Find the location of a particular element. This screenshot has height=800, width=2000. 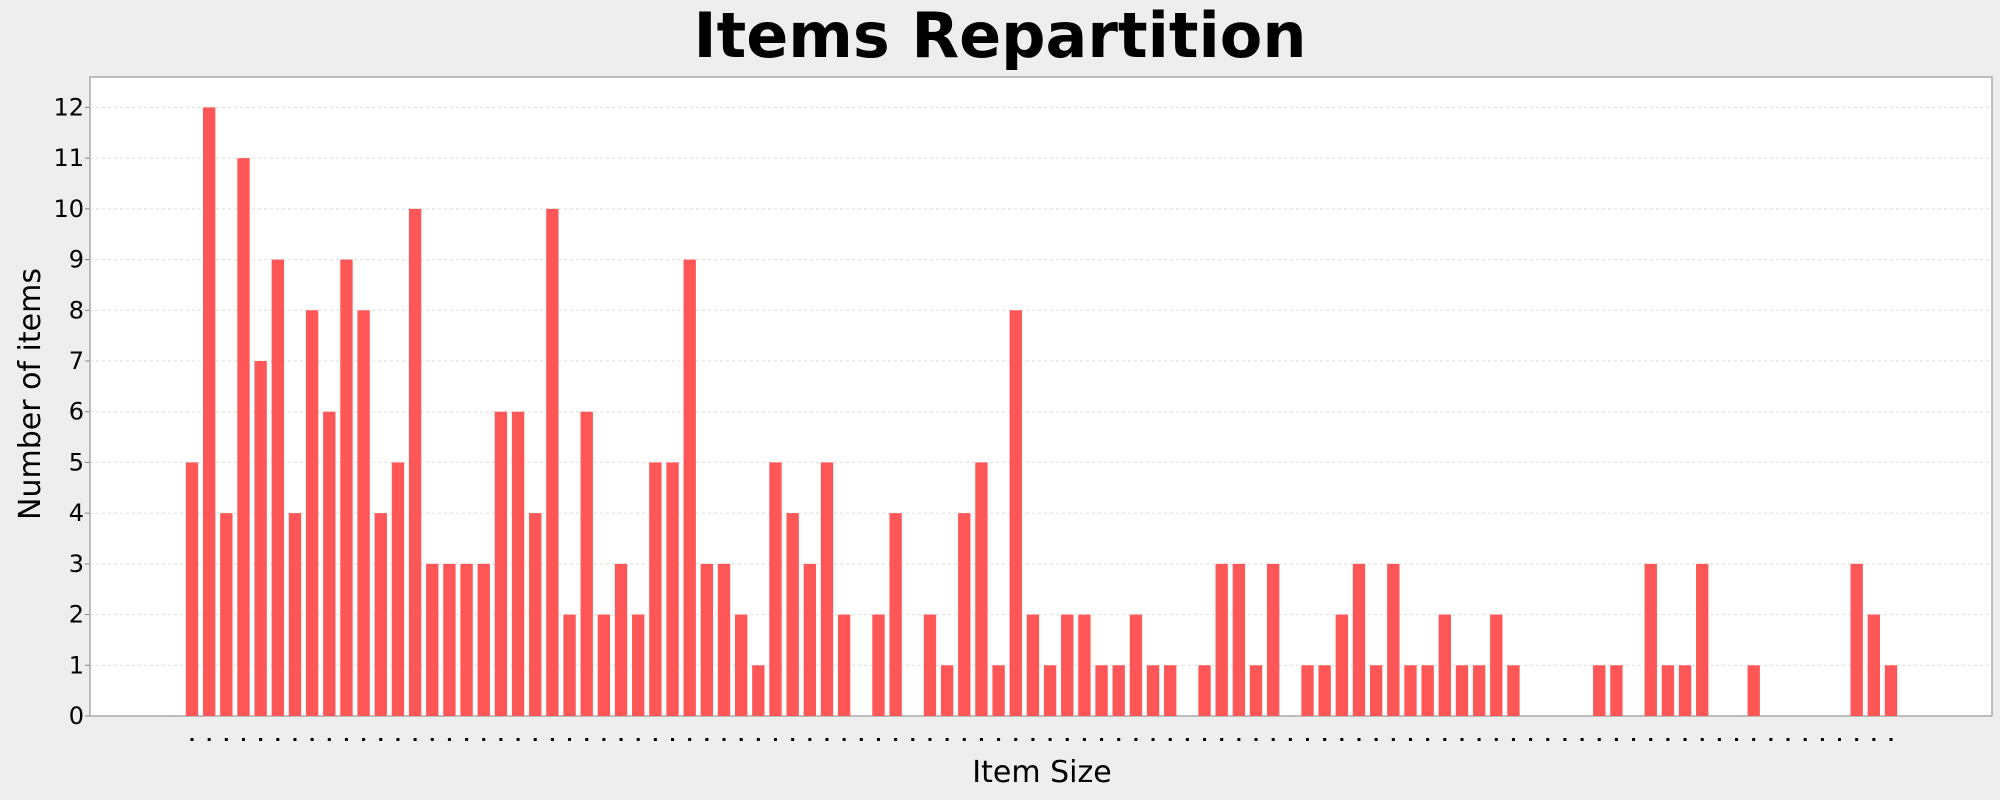

y-tick-label: 3 is located at coordinates (76, 564).